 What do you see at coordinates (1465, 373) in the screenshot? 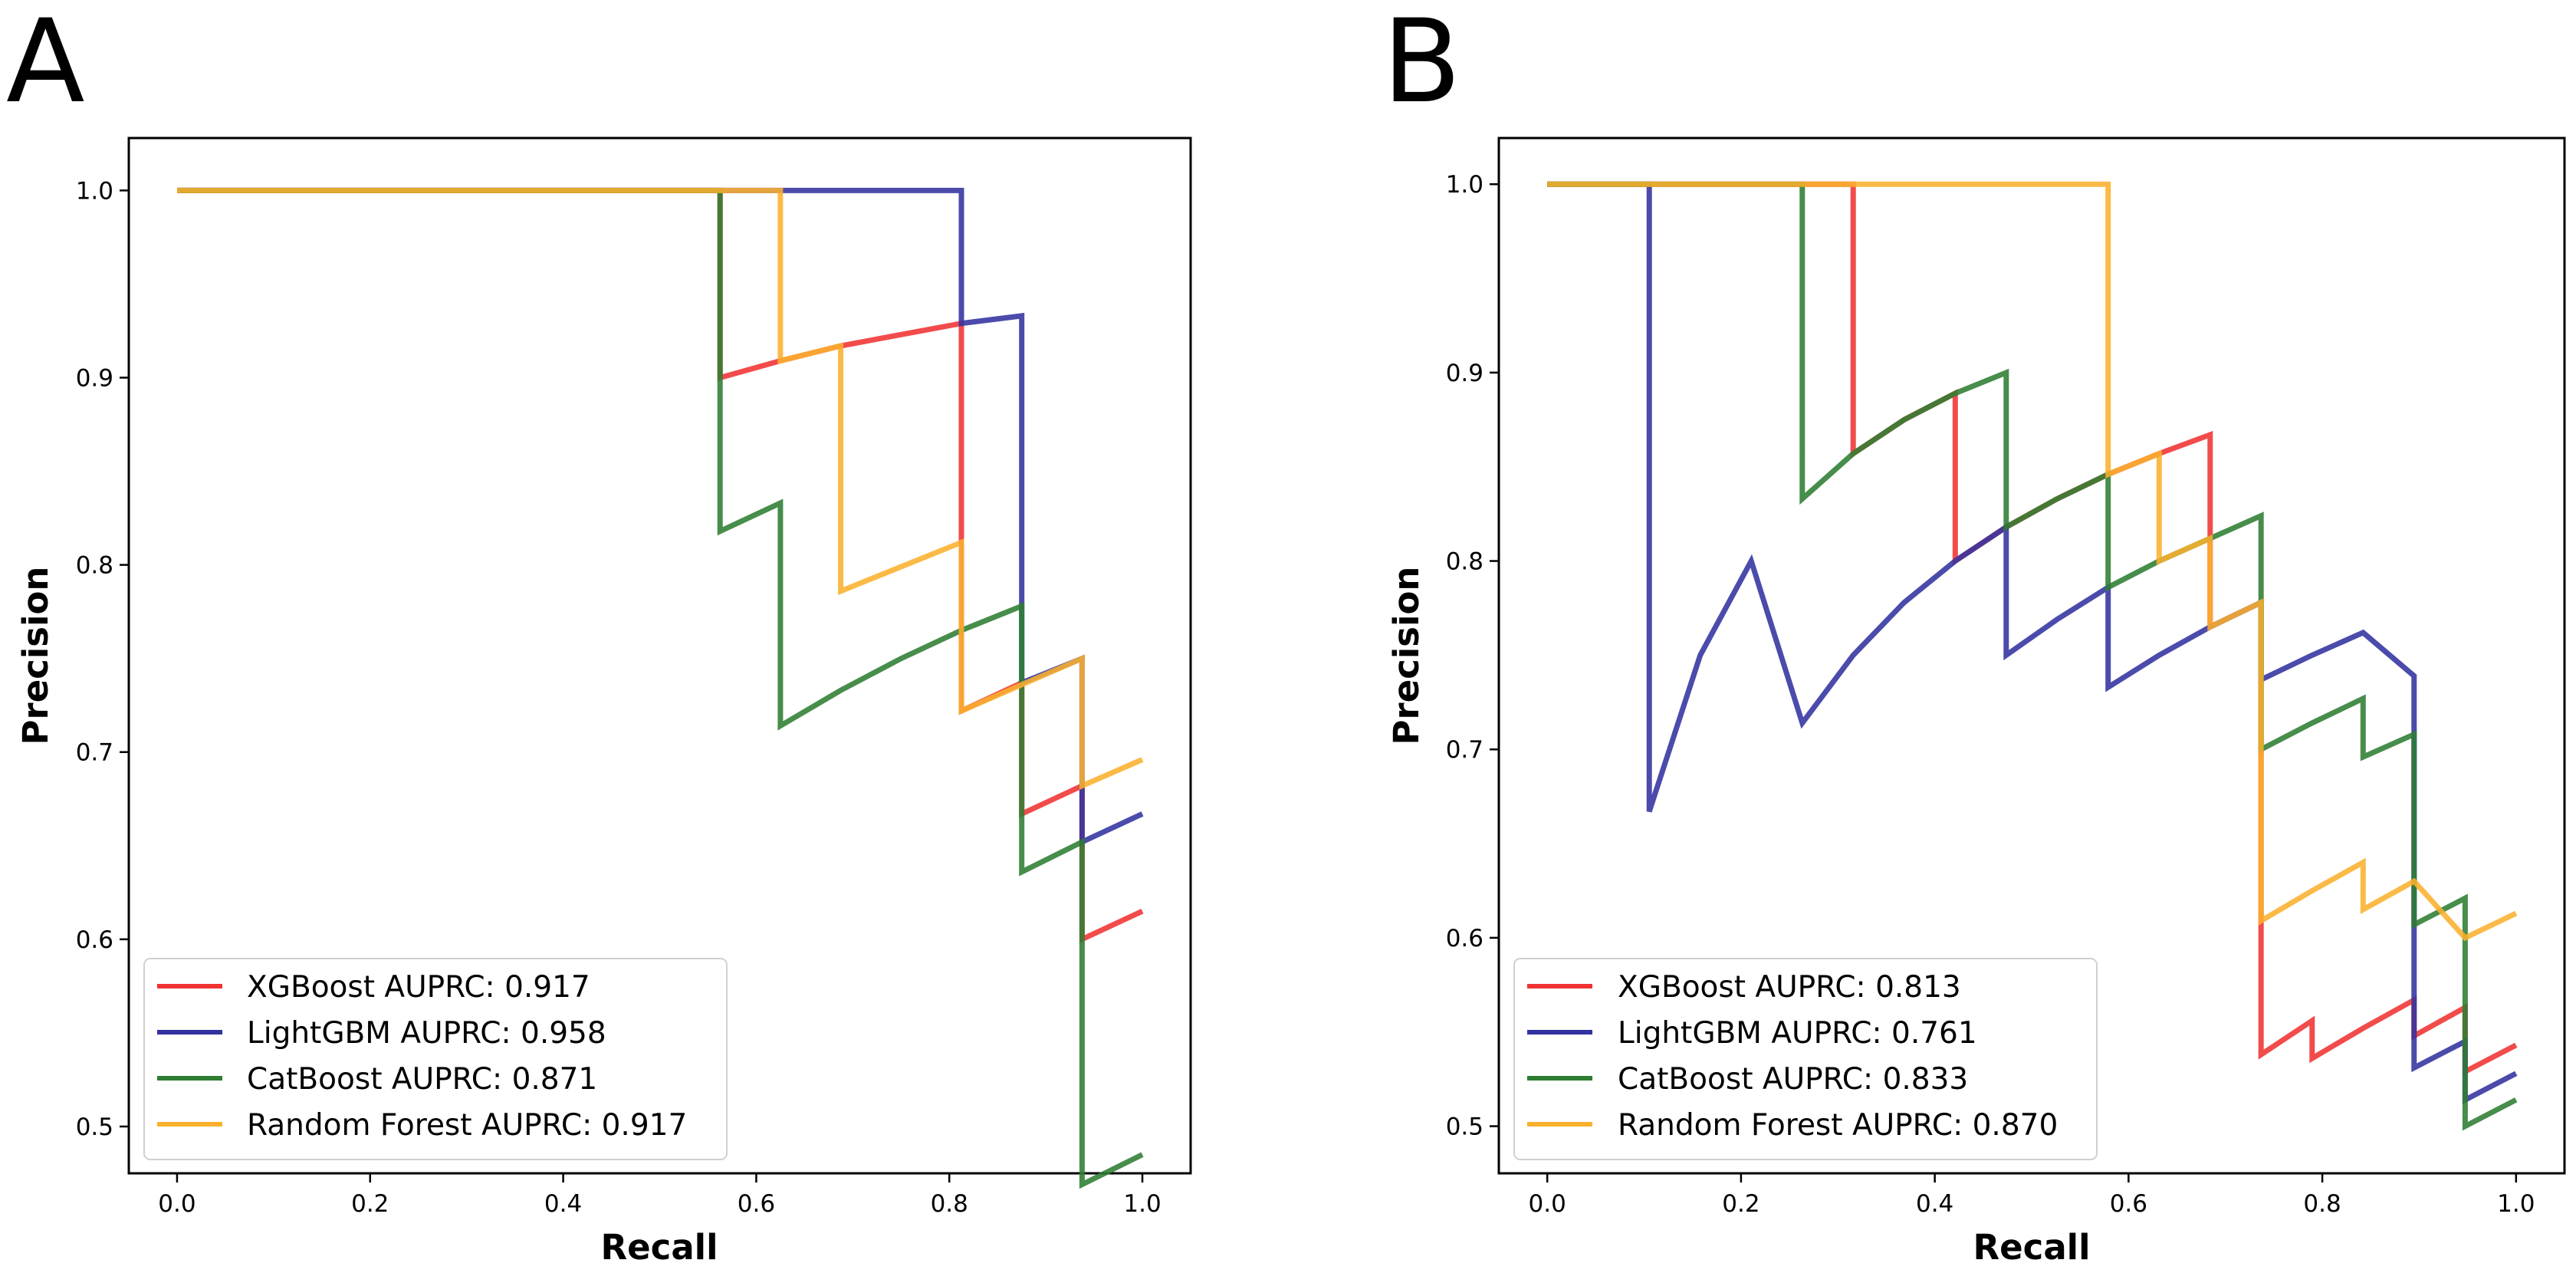
I see `plot-b-y-tick-label: 0.9` at bounding box center [1465, 373].